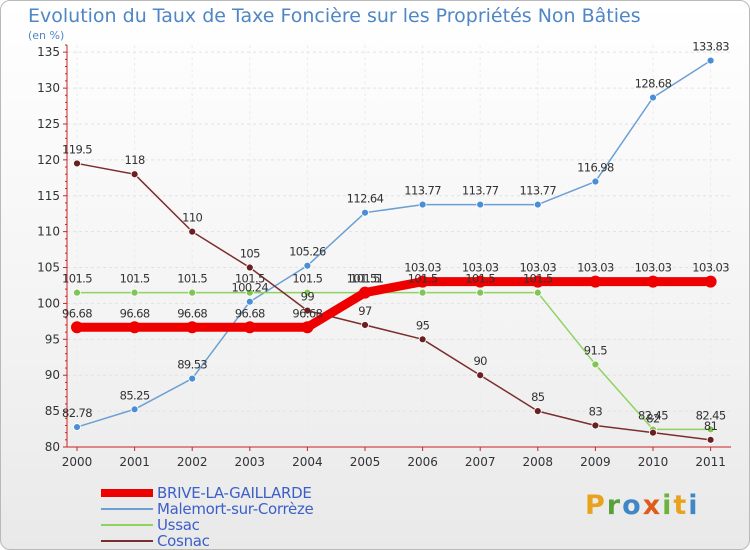 This screenshot has height=550, width=750. Describe the element at coordinates (48, 52) in the screenshot. I see `y-tick-label: 135` at that location.